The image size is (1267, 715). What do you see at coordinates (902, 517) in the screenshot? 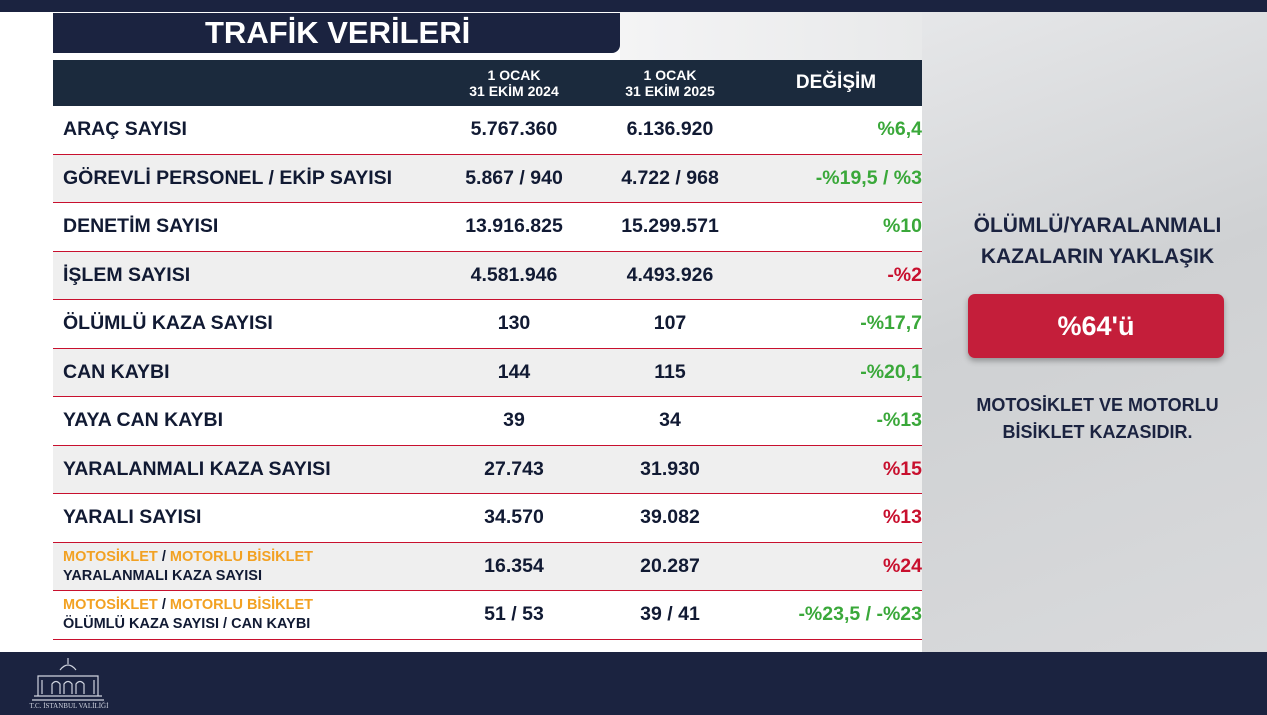
I see `cell-change: %13` at bounding box center [902, 517].